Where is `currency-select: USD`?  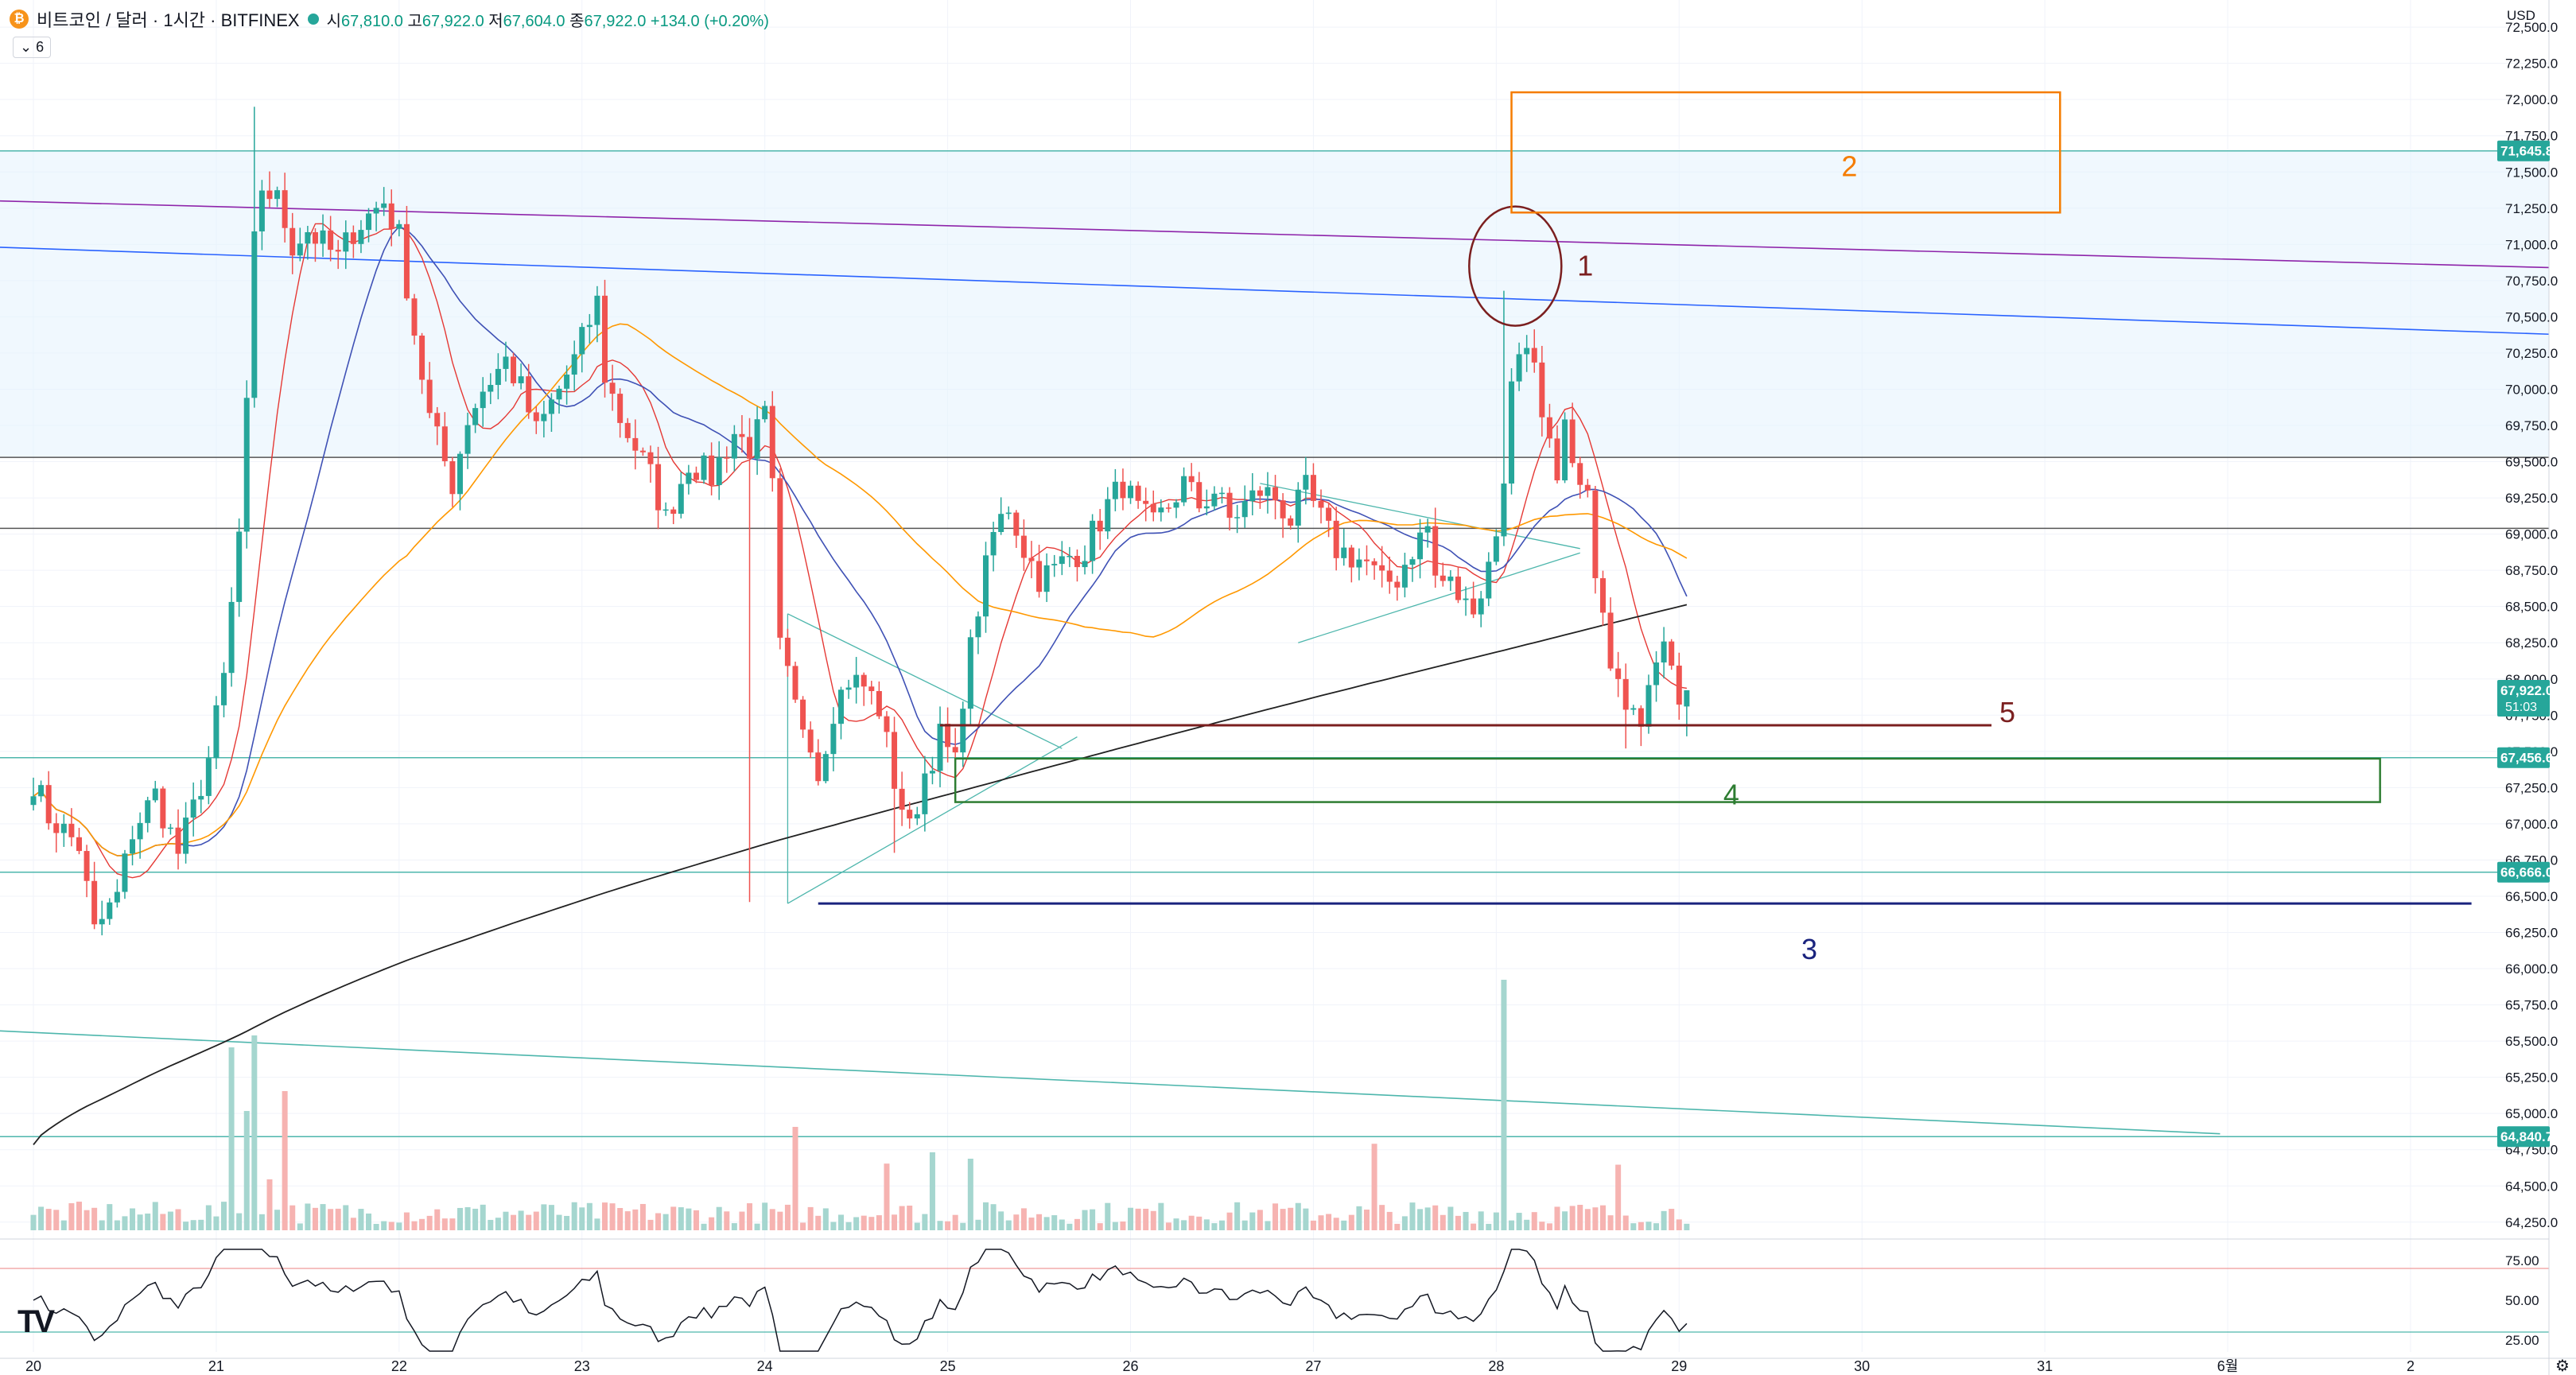 currency-select: USD is located at coordinates (2521, 15).